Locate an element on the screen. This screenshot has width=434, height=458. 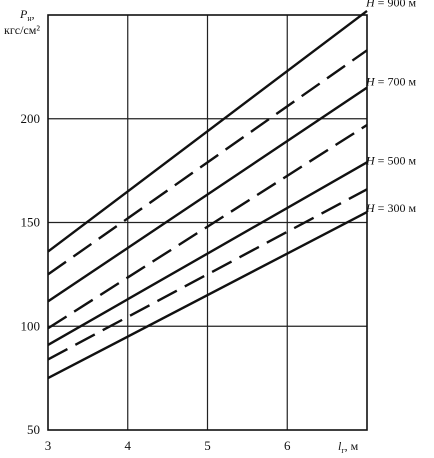
x-tick-label-3: 3 is located at coordinates (48, 445).